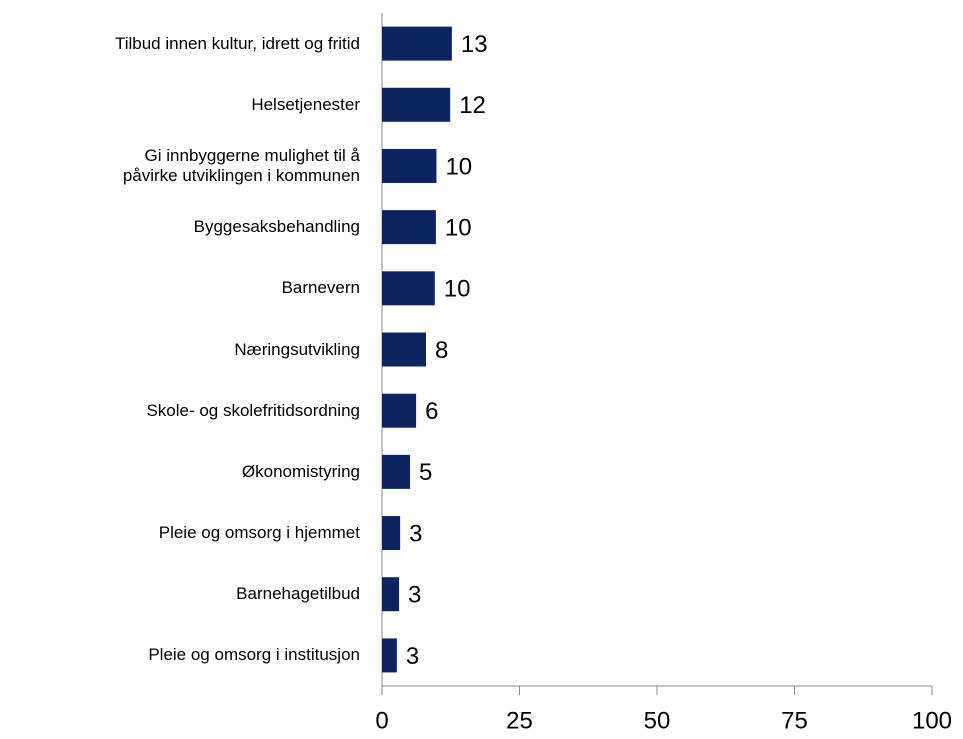 The height and width of the screenshot is (739, 963). Describe the element at coordinates (276, 227) in the screenshot. I see `category-label: Byggesaksbehandling` at that location.